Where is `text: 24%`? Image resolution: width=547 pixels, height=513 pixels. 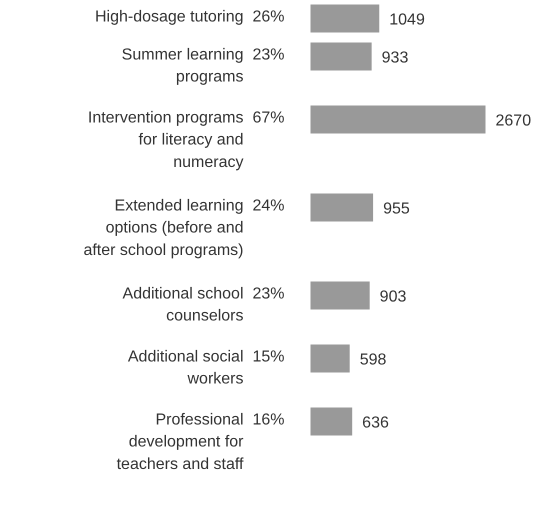 text: 24% is located at coordinates (268, 206).